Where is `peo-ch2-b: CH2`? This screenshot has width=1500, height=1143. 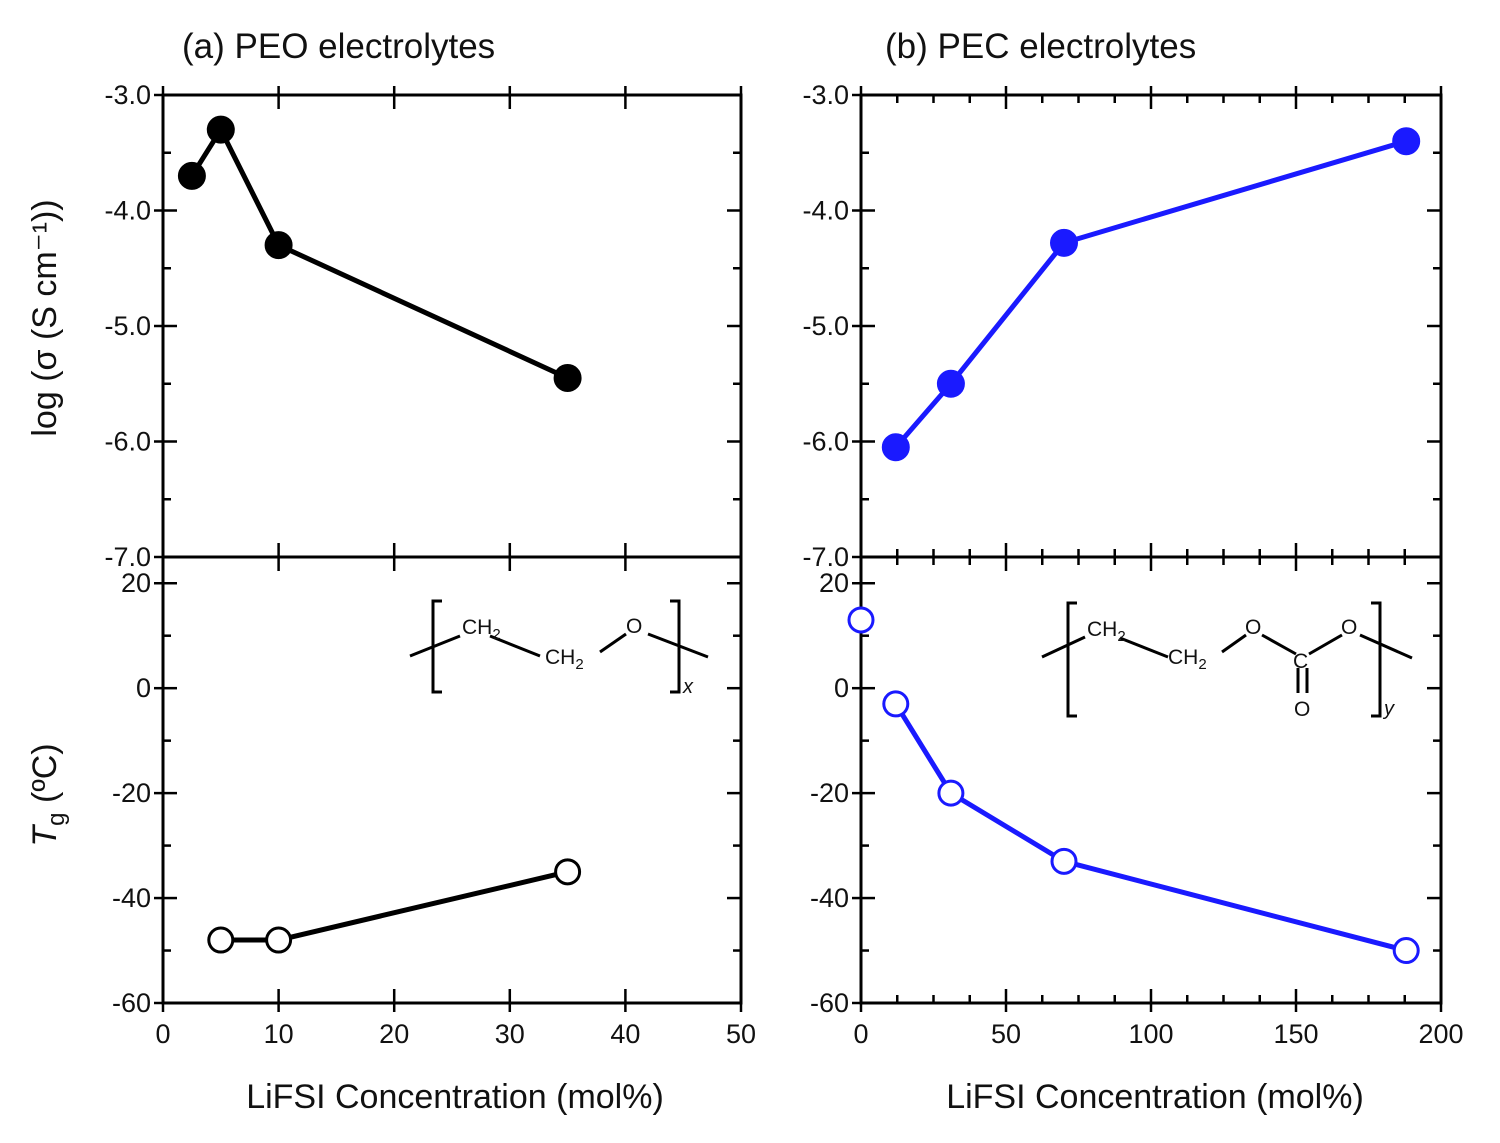 peo-ch2-b: CH2 is located at coordinates (564, 659).